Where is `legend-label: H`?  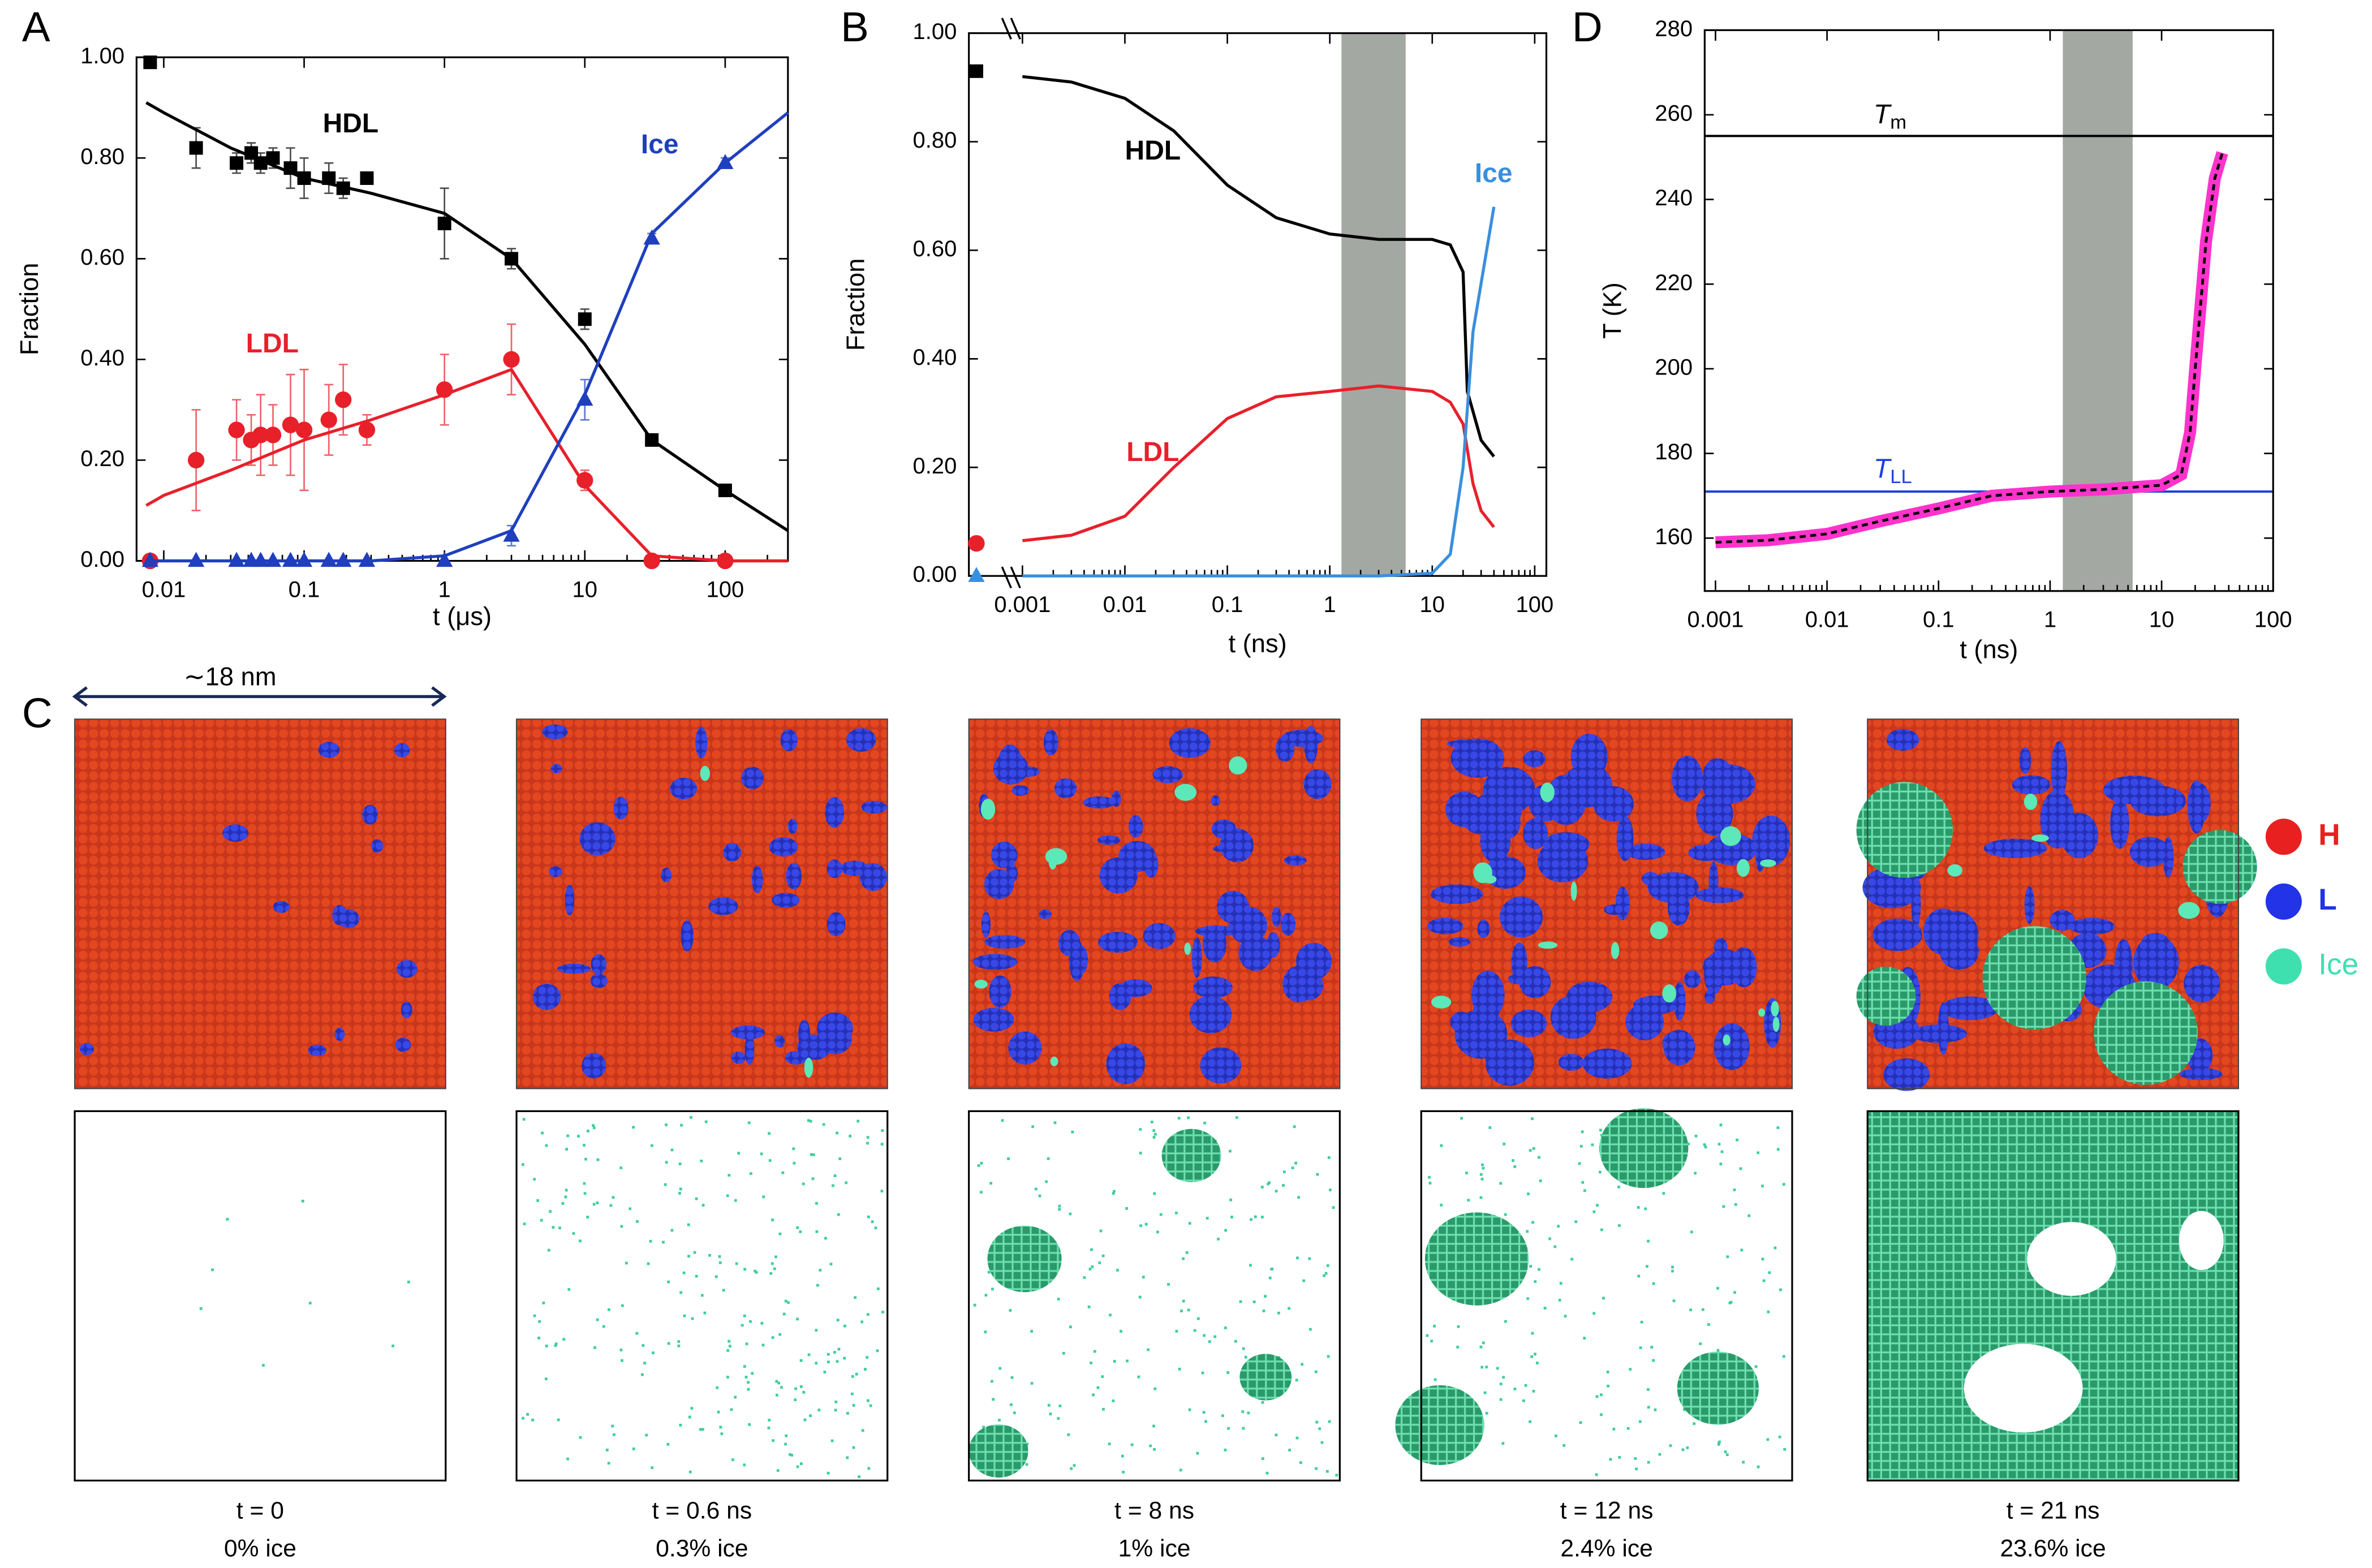 legend-label: H is located at coordinates (2329, 834).